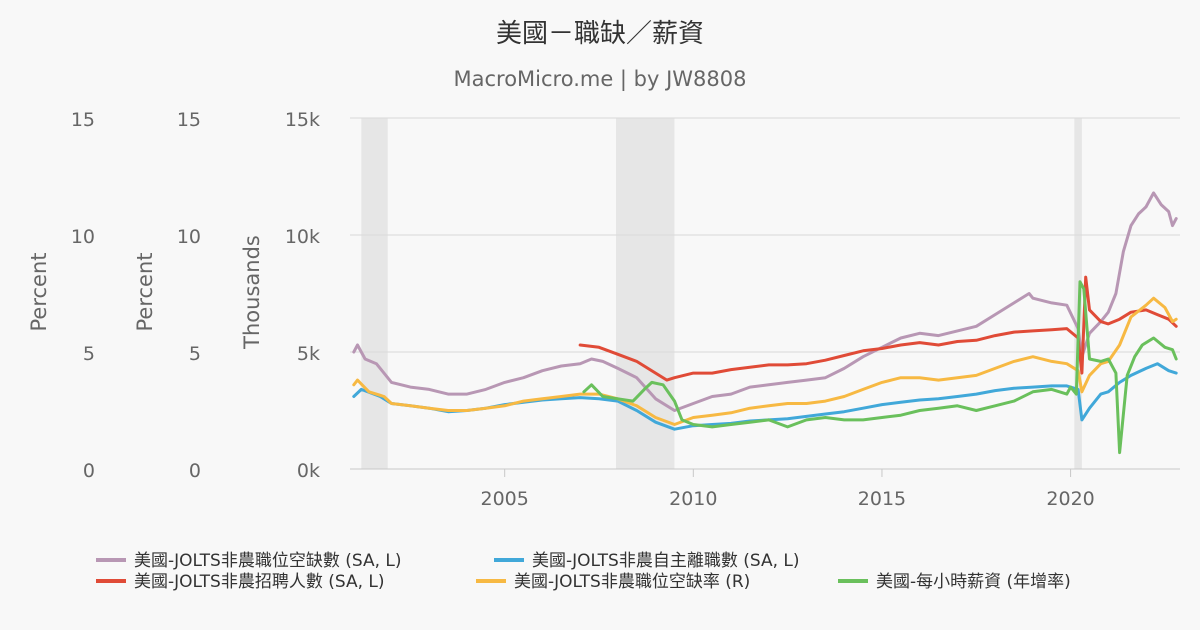 This screenshot has height=630, width=1200. Describe the element at coordinates (973, 582) in the screenshot. I see `legend-label: 美國-每小時薪資 (年增率)` at that location.